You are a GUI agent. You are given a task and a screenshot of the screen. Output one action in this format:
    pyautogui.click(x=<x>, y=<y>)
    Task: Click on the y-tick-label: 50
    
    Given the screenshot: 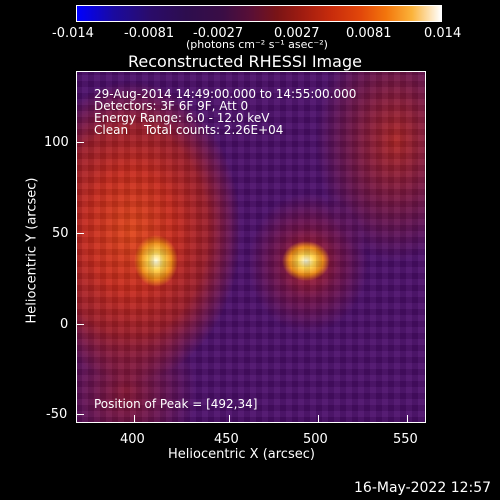 What is the action you would take?
    pyautogui.click(x=60, y=233)
    